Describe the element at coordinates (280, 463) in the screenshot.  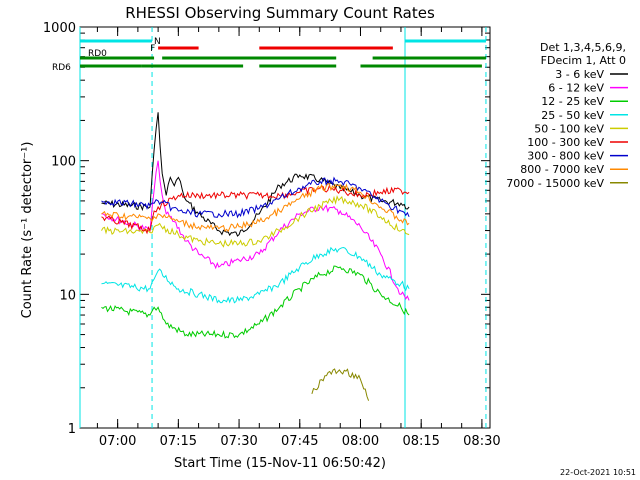
I see `x-axis-label: Start Time (15-Nov-11 06:50:42)` at that location.